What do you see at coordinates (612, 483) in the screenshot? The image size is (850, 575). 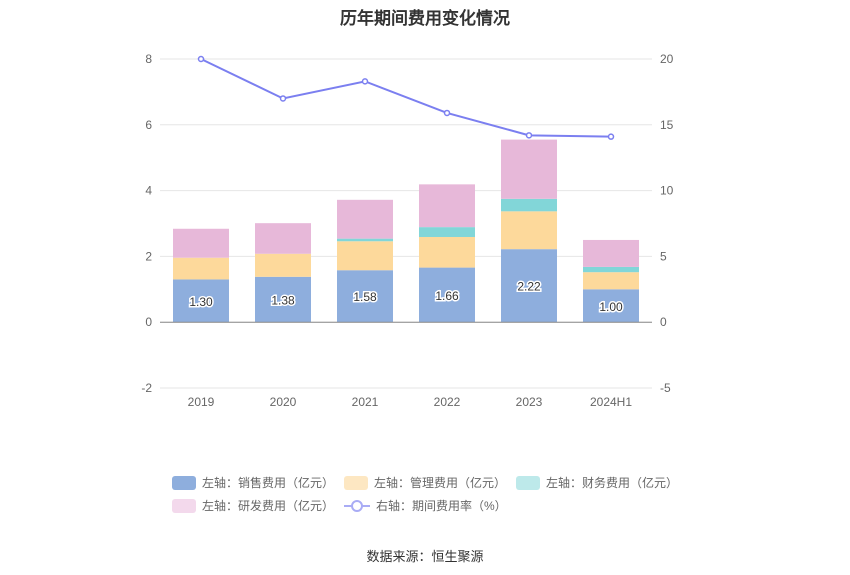 I see `legend-label-finance: 左轴：财务费用（亿元）` at bounding box center [612, 483].